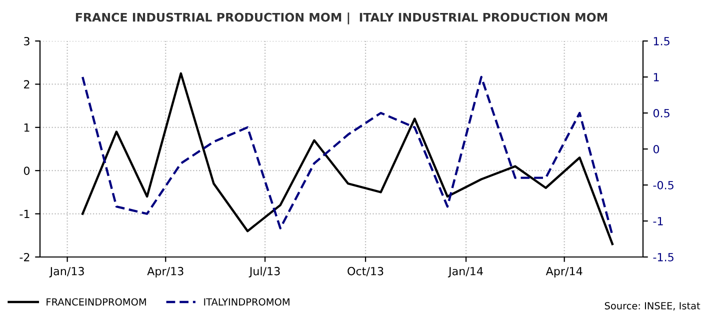 This screenshot has width=711, height=326. Describe the element at coordinates (27, 84) in the screenshot. I see `y-tick-label: 2` at that location.